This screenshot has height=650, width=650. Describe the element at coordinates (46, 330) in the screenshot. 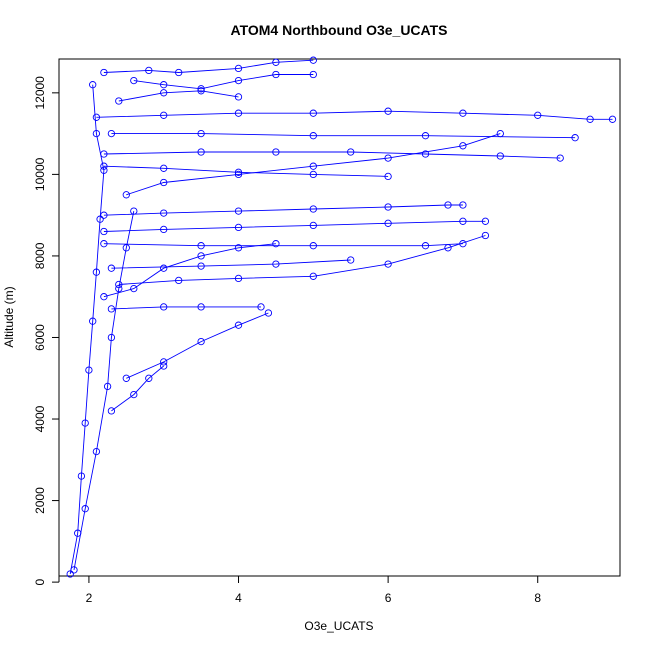

I see `y-axis: 0 2000 4000 6000 8000 10000 12000` at that location.